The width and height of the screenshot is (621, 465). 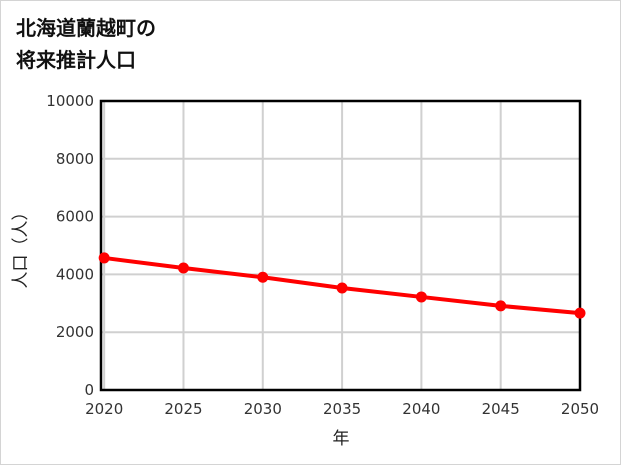 What do you see at coordinates (341, 439) in the screenshot?
I see `x-axis-label: 年` at bounding box center [341, 439].